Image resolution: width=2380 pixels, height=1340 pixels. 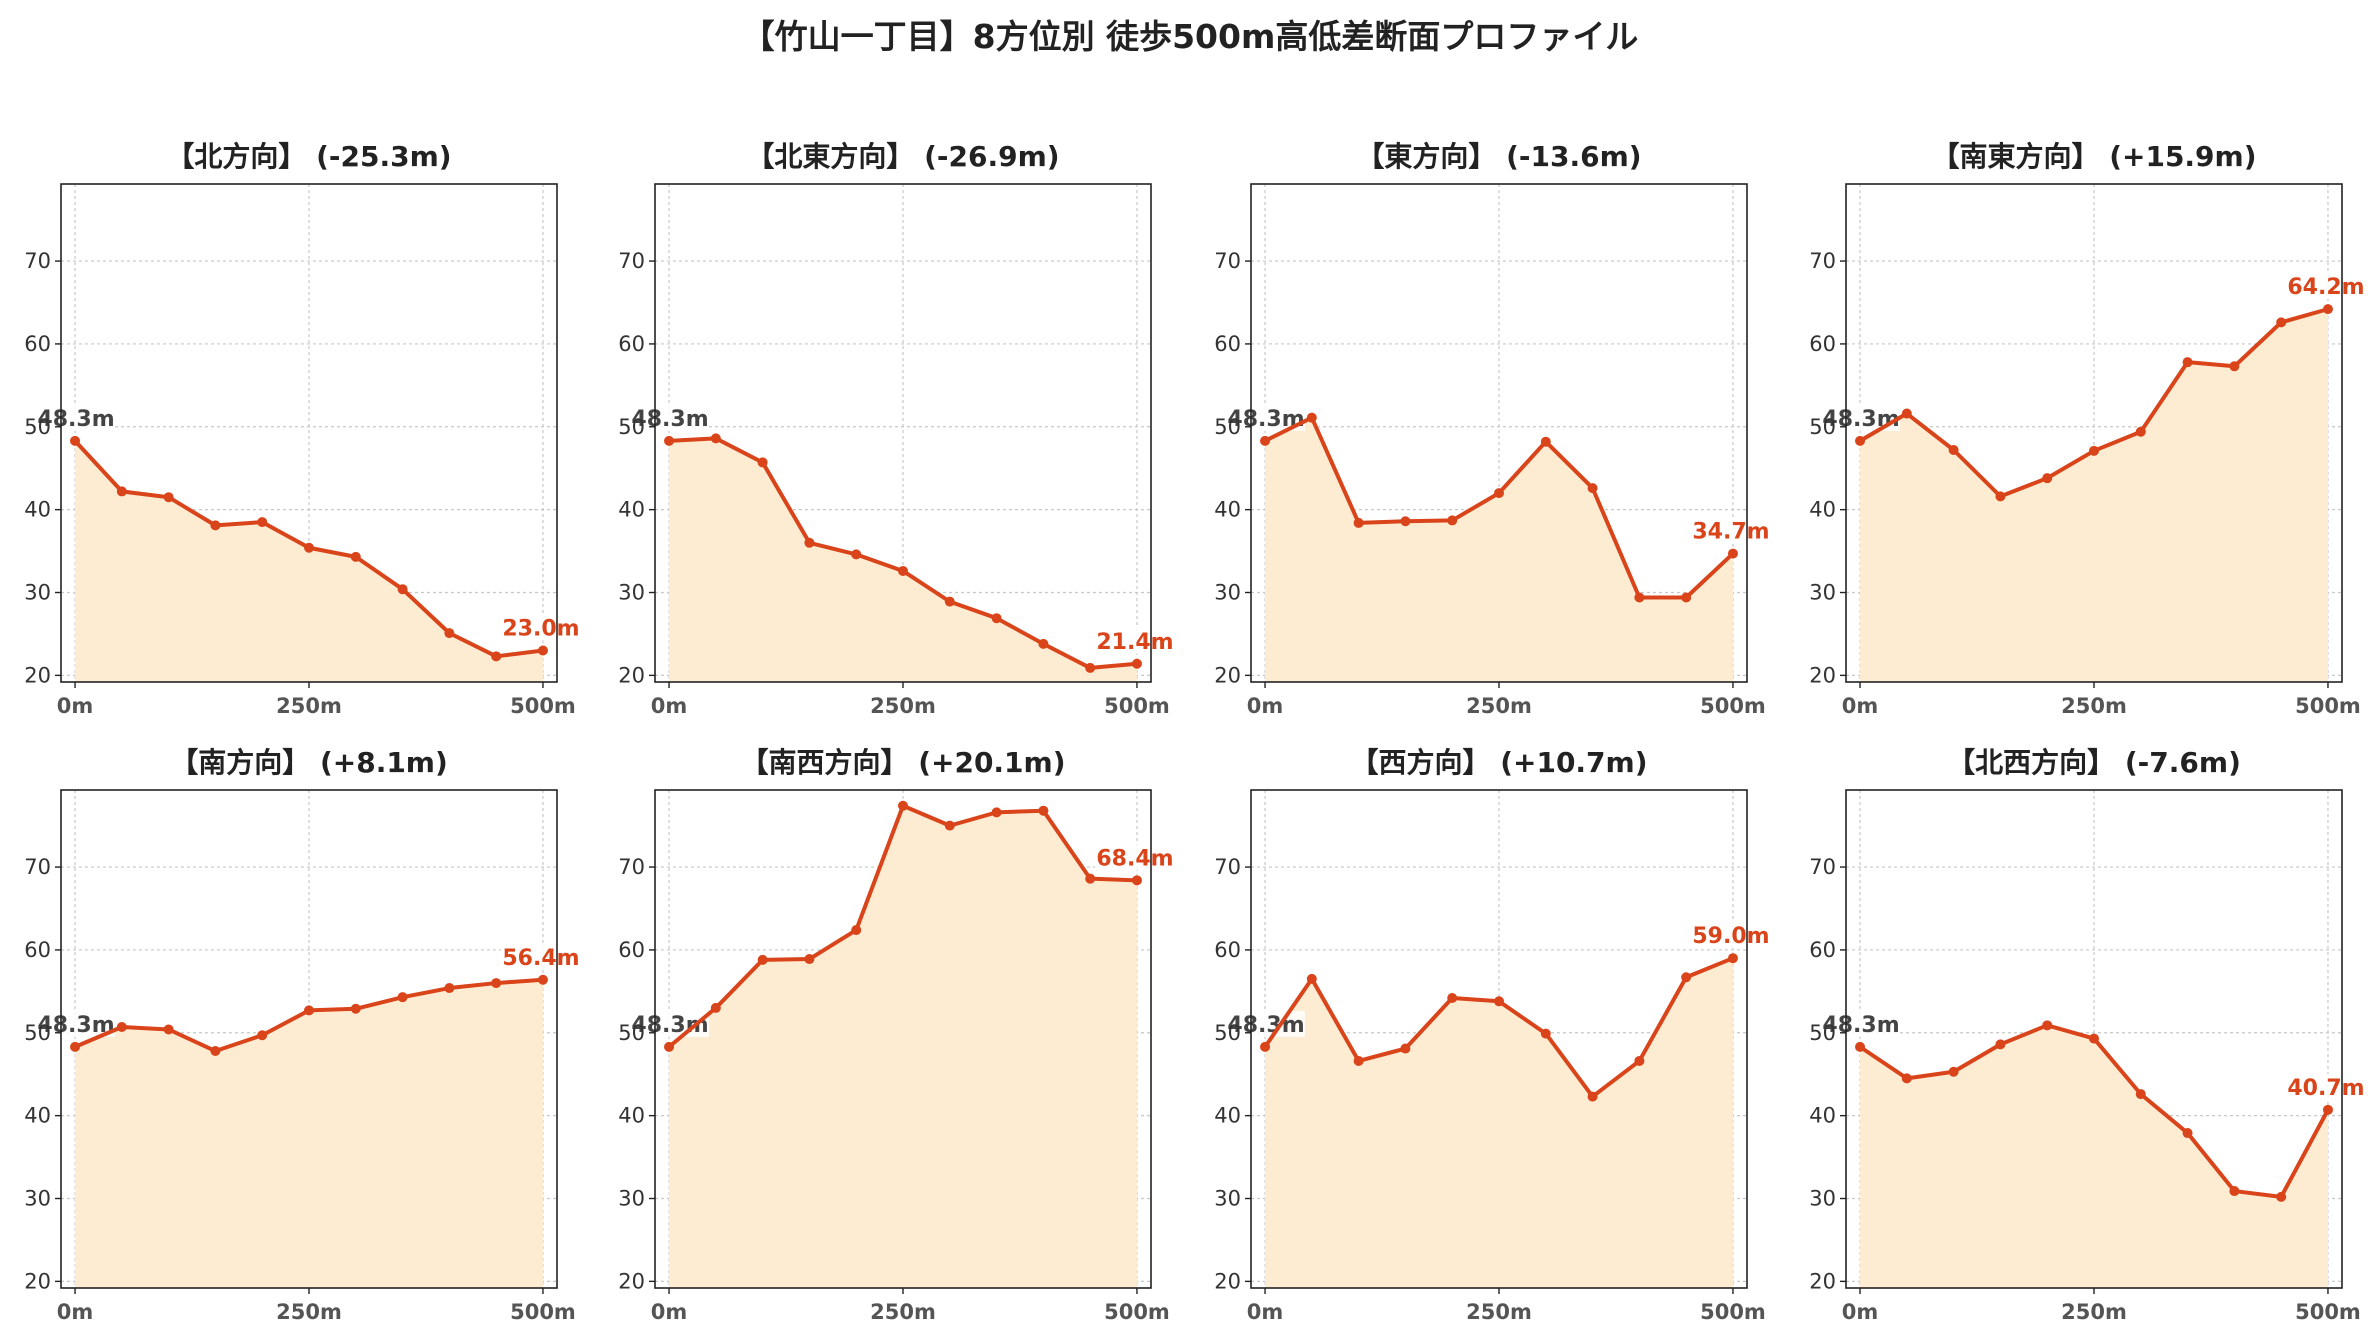 I want to click on panel-title: 【南西方向】 (+20.1m), so click(x=902, y=762).